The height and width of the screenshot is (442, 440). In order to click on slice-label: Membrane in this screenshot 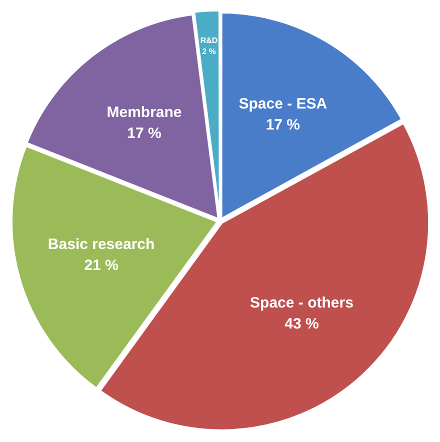, I will do `click(144, 112)`.